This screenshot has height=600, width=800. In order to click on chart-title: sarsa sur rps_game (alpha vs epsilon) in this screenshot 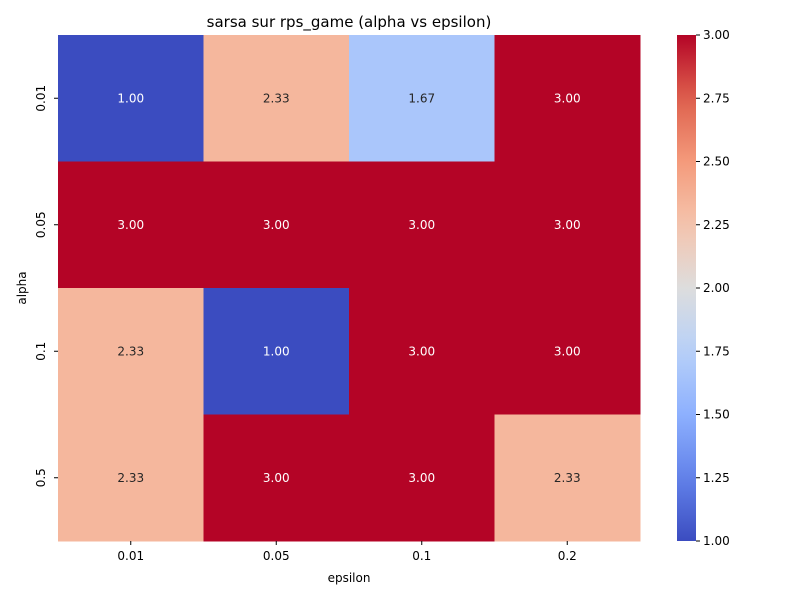, I will do `click(349, 22)`.